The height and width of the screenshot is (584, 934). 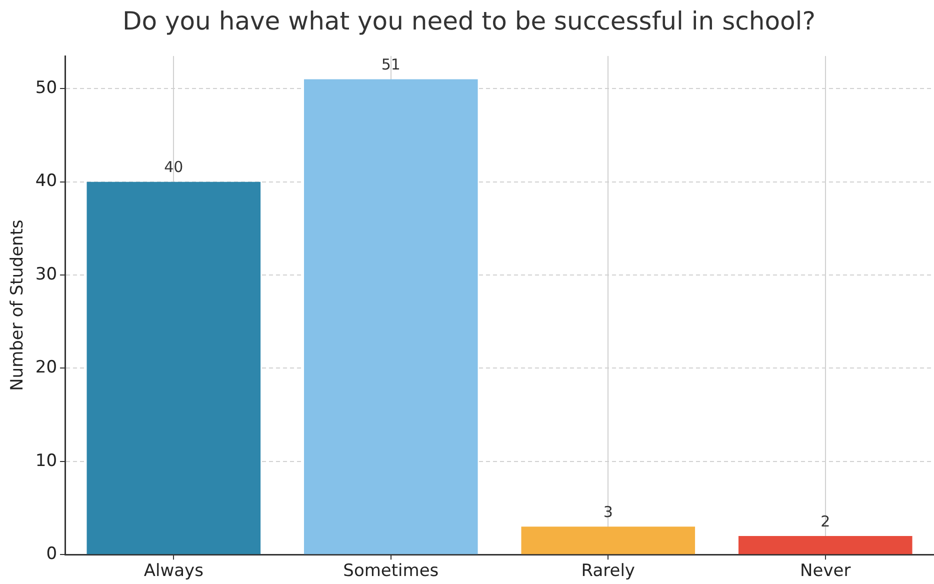 What do you see at coordinates (174, 571) in the screenshot?
I see `x-tick-label: Always` at bounding box center [174, 571].